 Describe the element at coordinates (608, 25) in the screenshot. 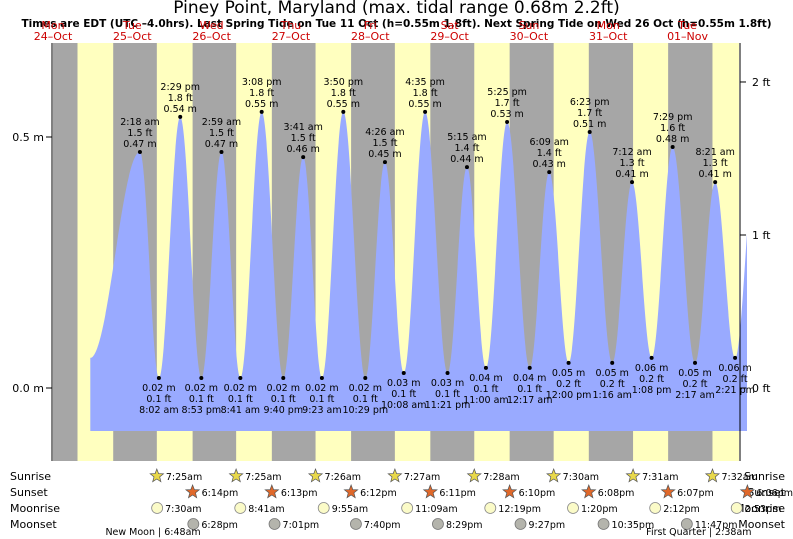

I see `day-name-label: Mon` at that location.